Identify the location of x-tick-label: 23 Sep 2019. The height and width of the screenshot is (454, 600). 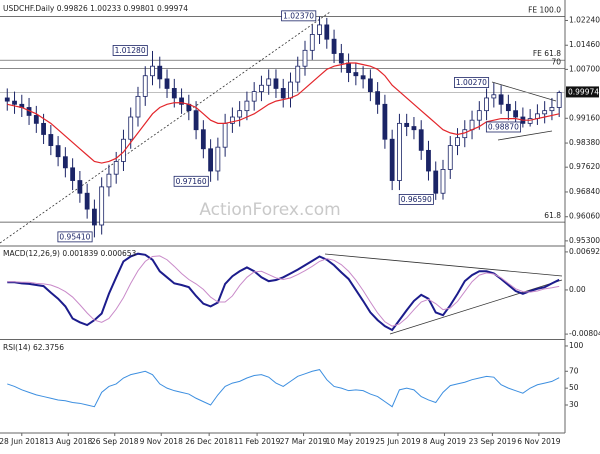
(493, 441).